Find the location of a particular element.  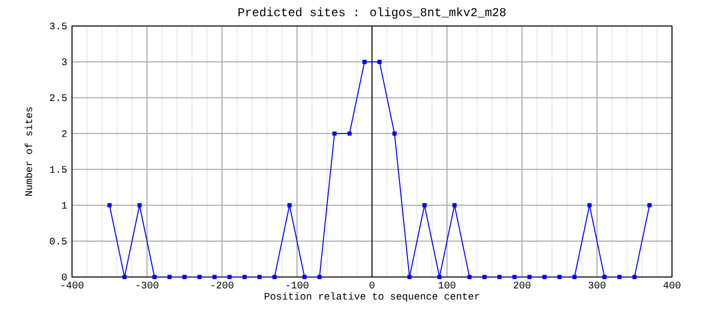

x-tick-label: -400 is located at coordinates (73, 285).